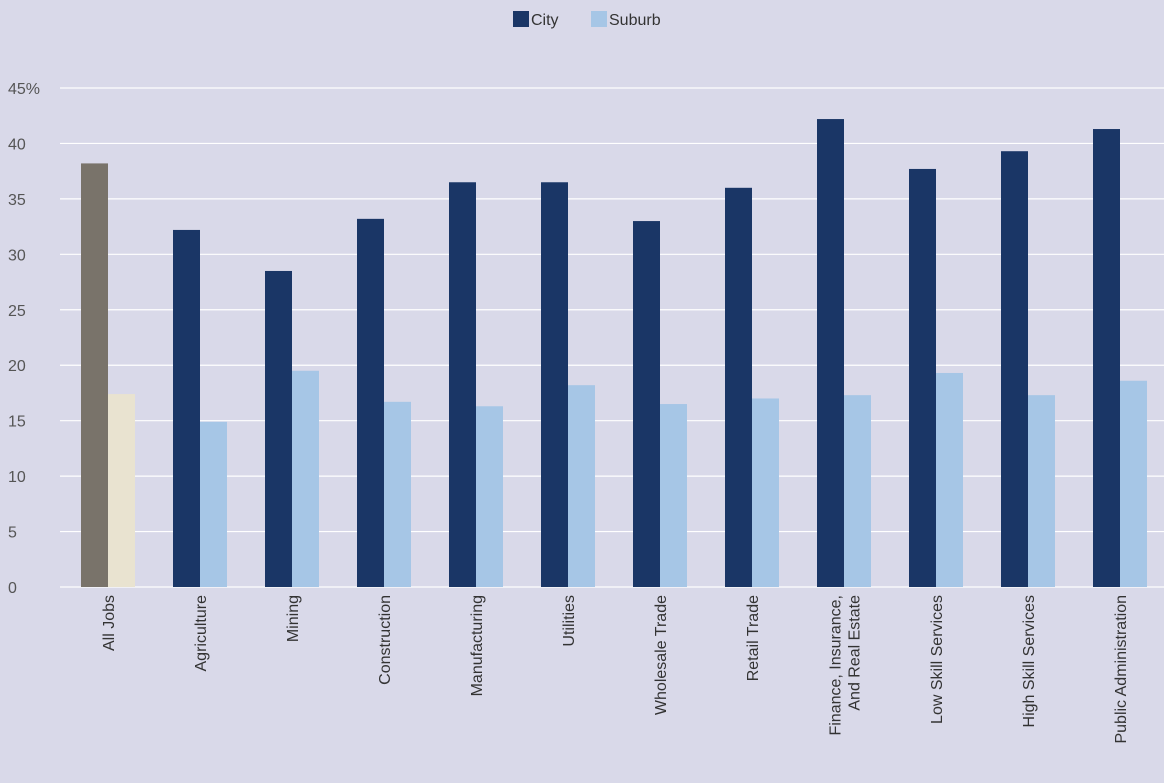 This screenshot has height=783, width=1164. I want to click on y-tick-label: 5, so click(12, 533).